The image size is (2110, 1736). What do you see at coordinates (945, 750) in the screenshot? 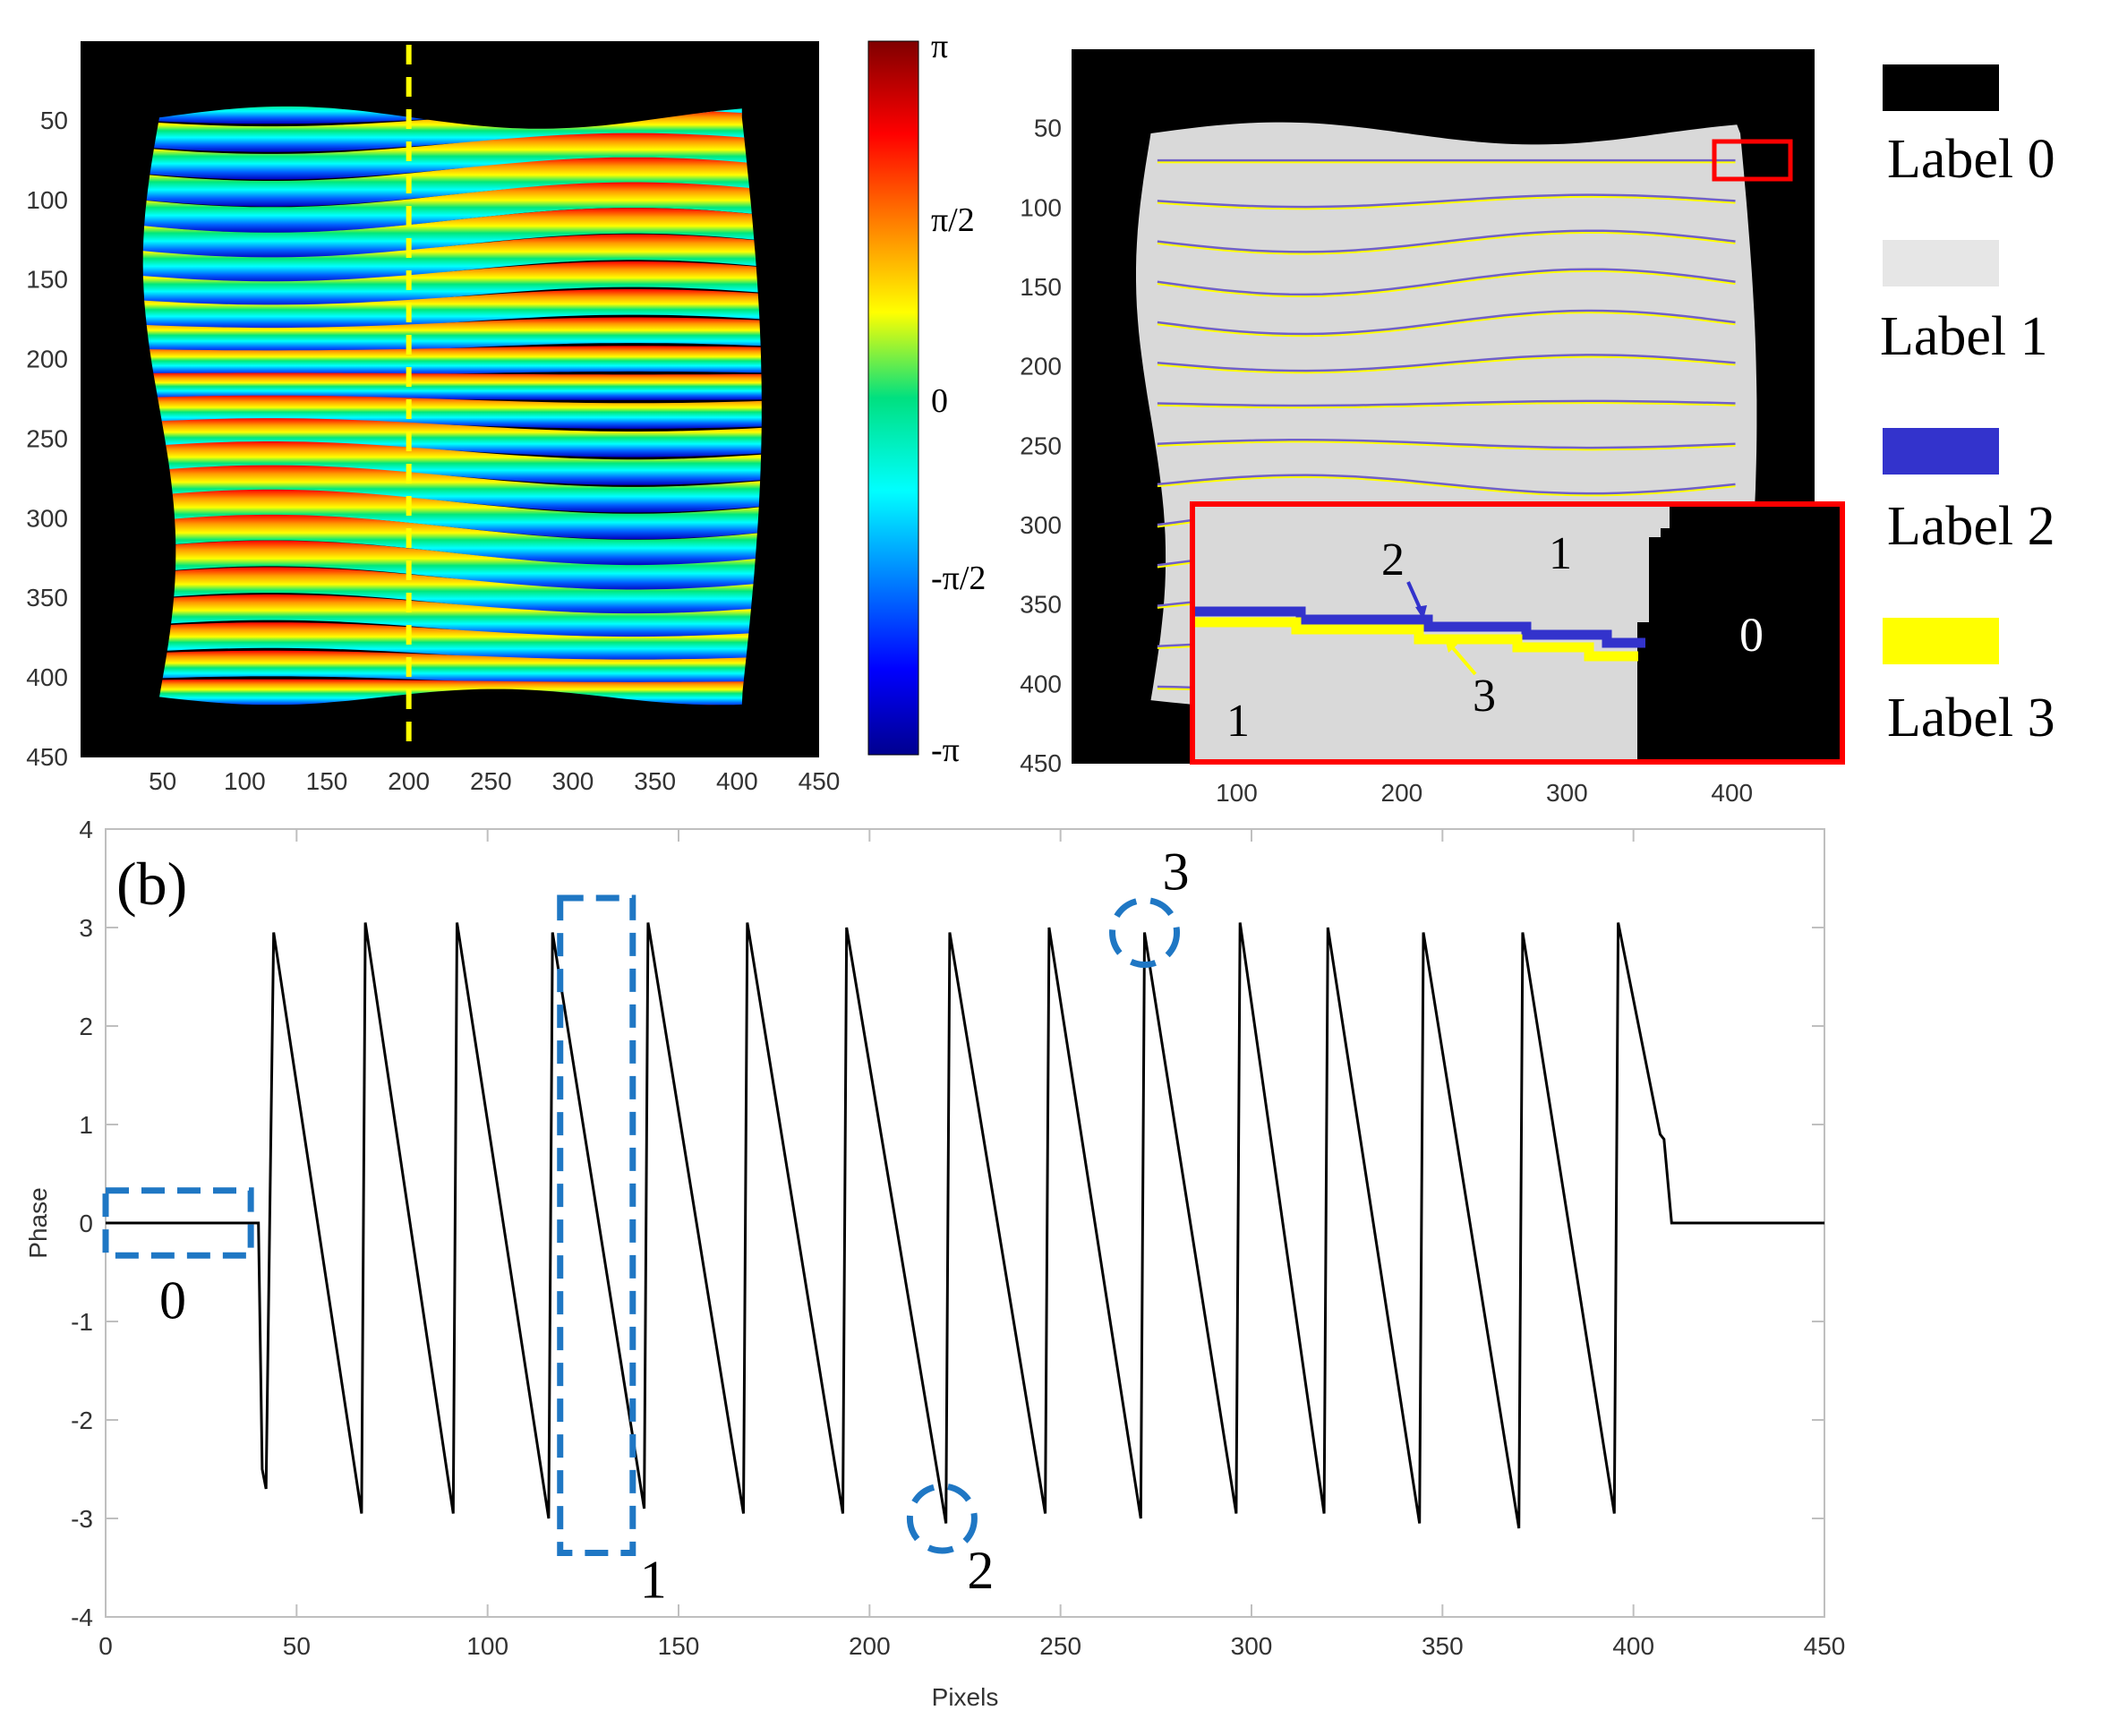
I see `colorbar-label-neg-pi: -π` at bounding box center [945, 750].